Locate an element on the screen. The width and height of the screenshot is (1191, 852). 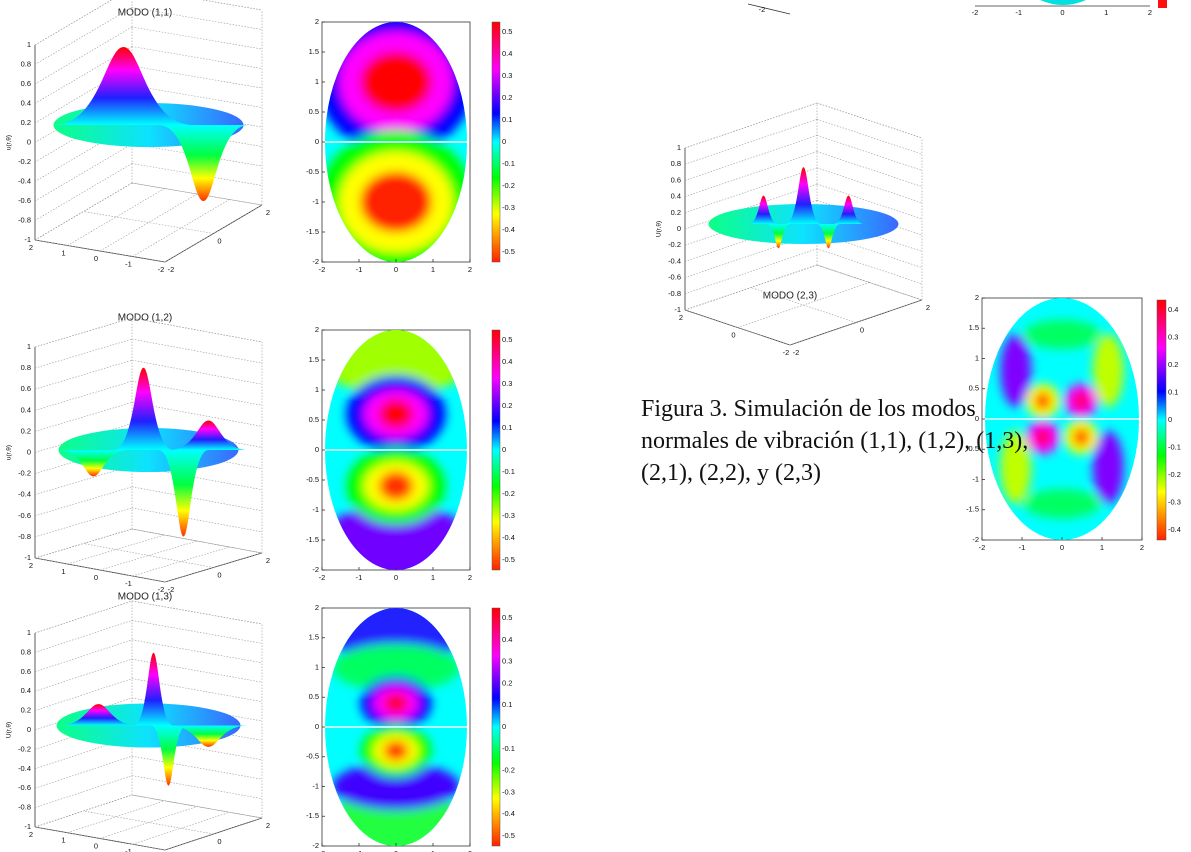
z-tick-label: 0.2 is located at coordinates (26, 710).